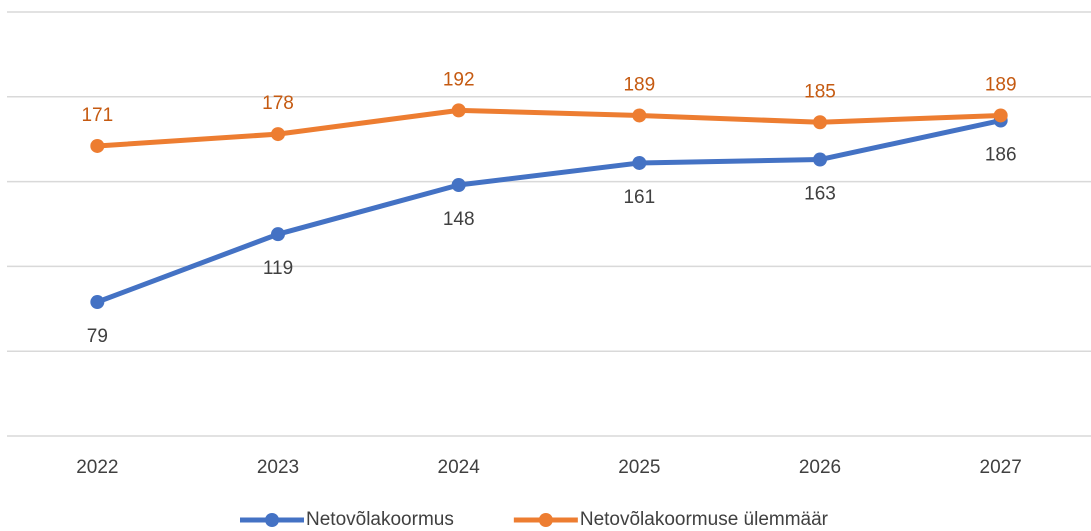 The width and height of the screenshot is (1091, 531). I want to click on data-label: 178, so click(278, 103).